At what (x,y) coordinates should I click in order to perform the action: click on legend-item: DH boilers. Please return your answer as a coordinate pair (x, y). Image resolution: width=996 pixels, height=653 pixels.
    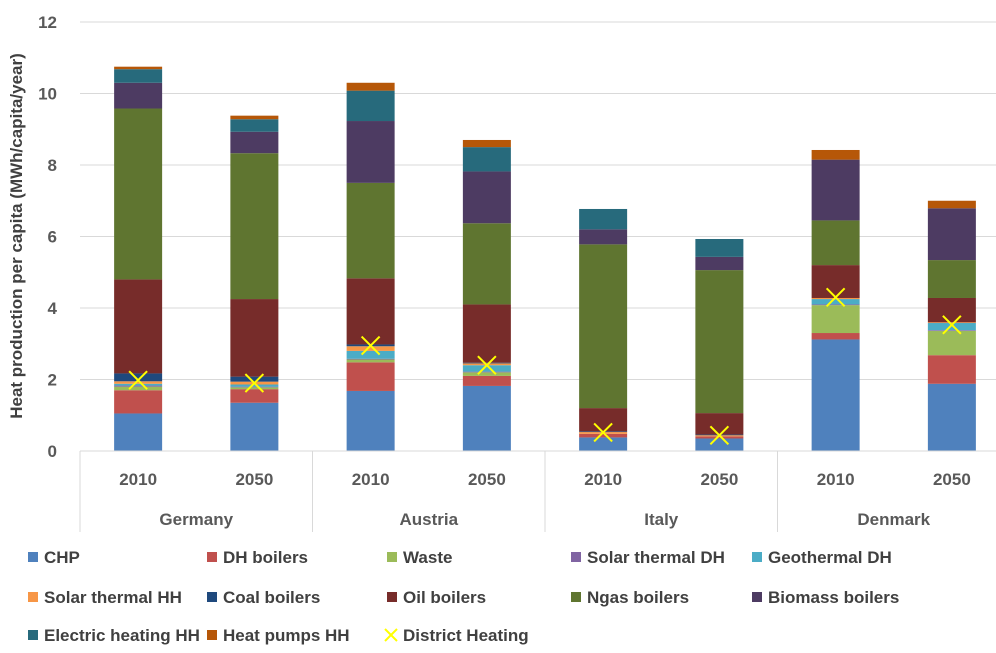
    Looking at the image, I should click on (257, 557).